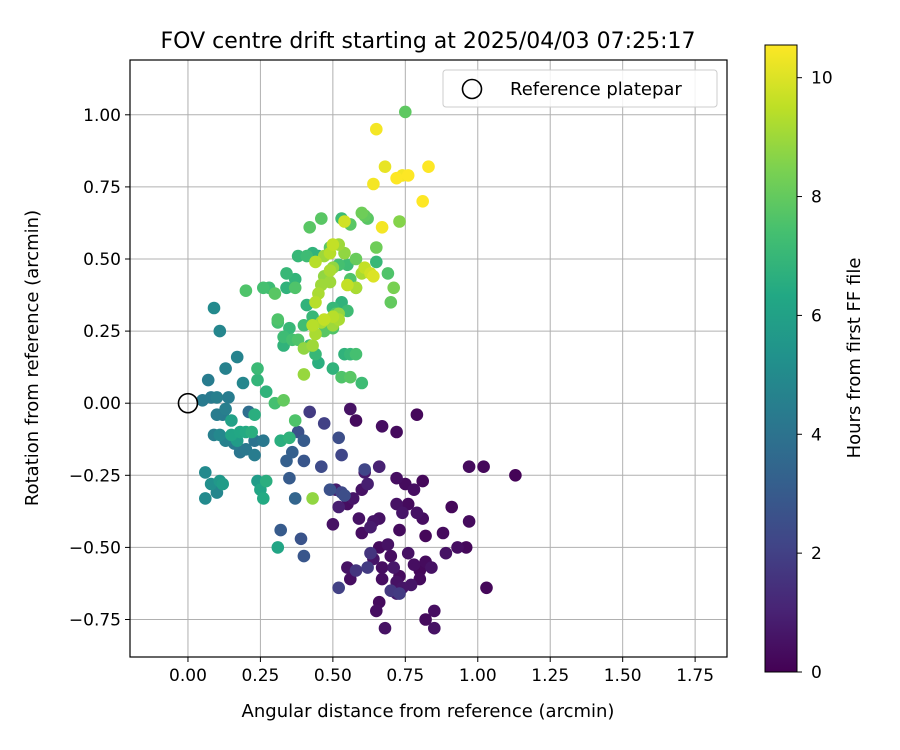  What do you see at coordinates (333, 676) in the screenshot?
I see `x-tick-label: 0.50` at bounding box center [333, 676].